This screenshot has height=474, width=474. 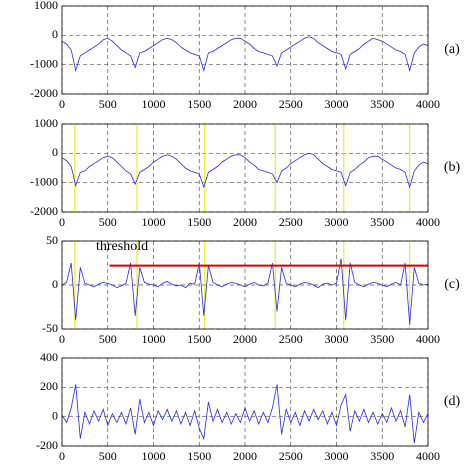 What do you see at coordinates (50, 328) in the screenshot?
I see `y-tick-label: -50` at bounding box center [50, 328].